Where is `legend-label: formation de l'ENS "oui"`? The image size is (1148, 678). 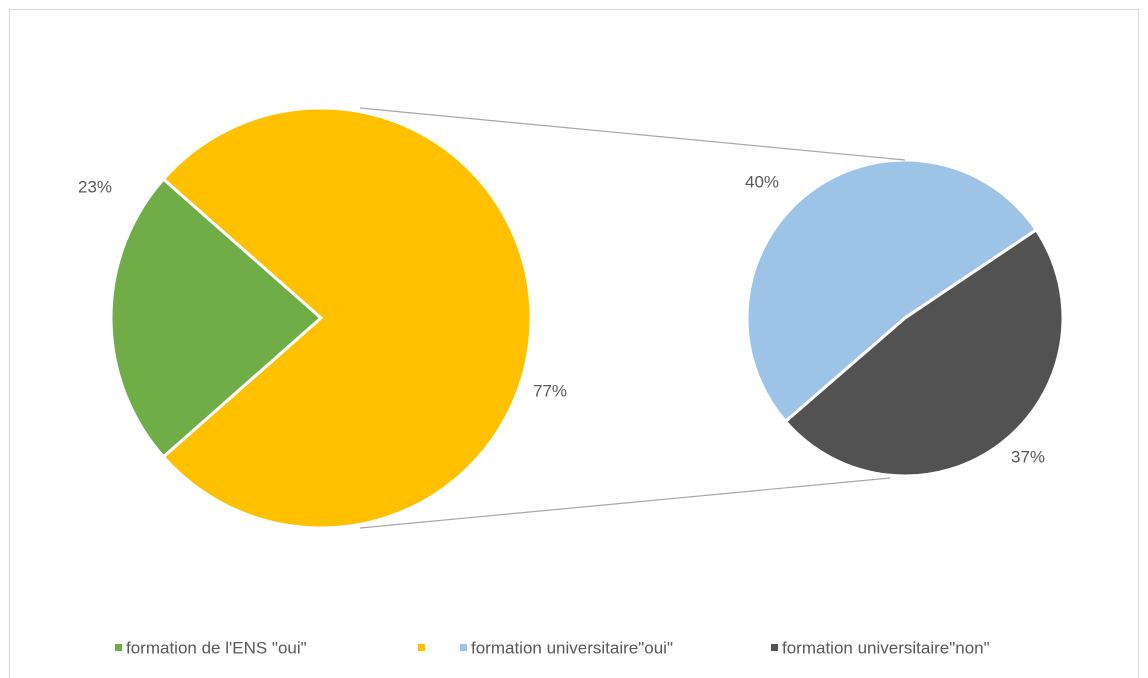 legend-label: formation de l'ENS "oui" is located at coordinates (216, 647).